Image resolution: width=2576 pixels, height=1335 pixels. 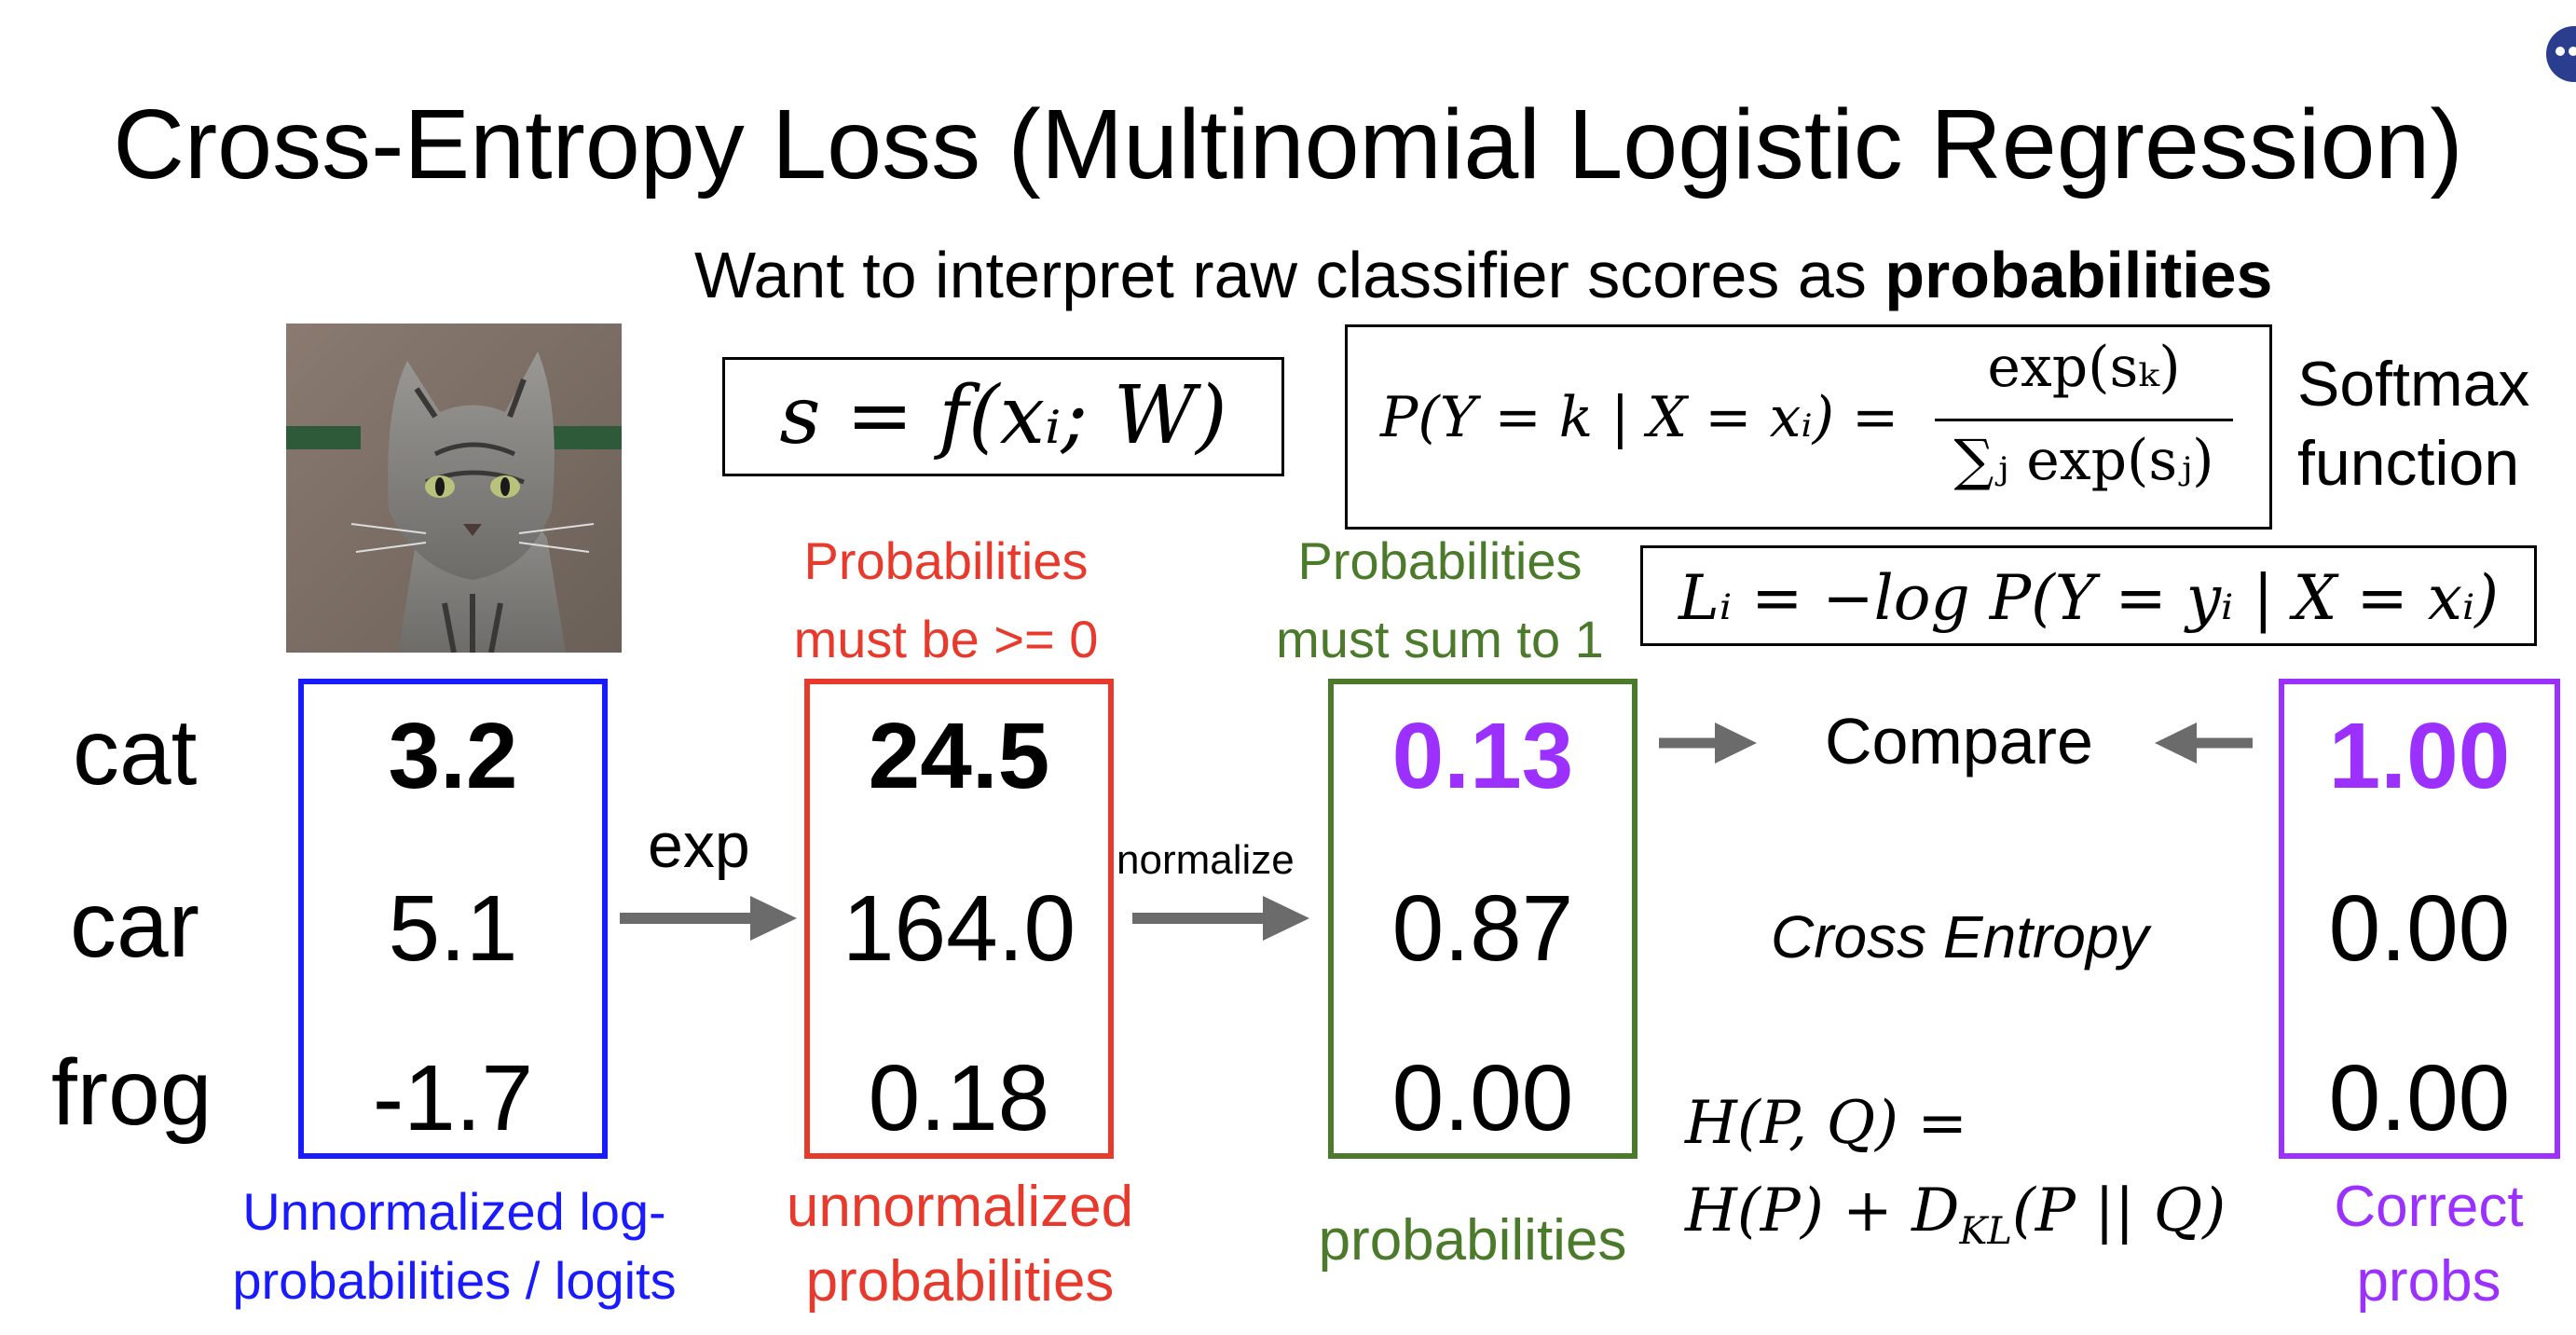 I want to click on score-equation: s = f(xᵢ; W), so click(x=1003, y=415).